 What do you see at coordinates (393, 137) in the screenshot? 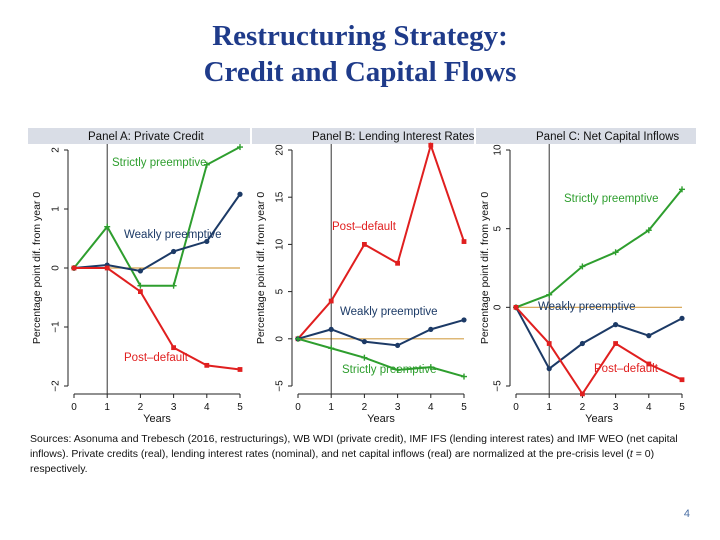
I see `panel-title: Panel B: Lending Interest Rates` at bounding box center [393, 137].